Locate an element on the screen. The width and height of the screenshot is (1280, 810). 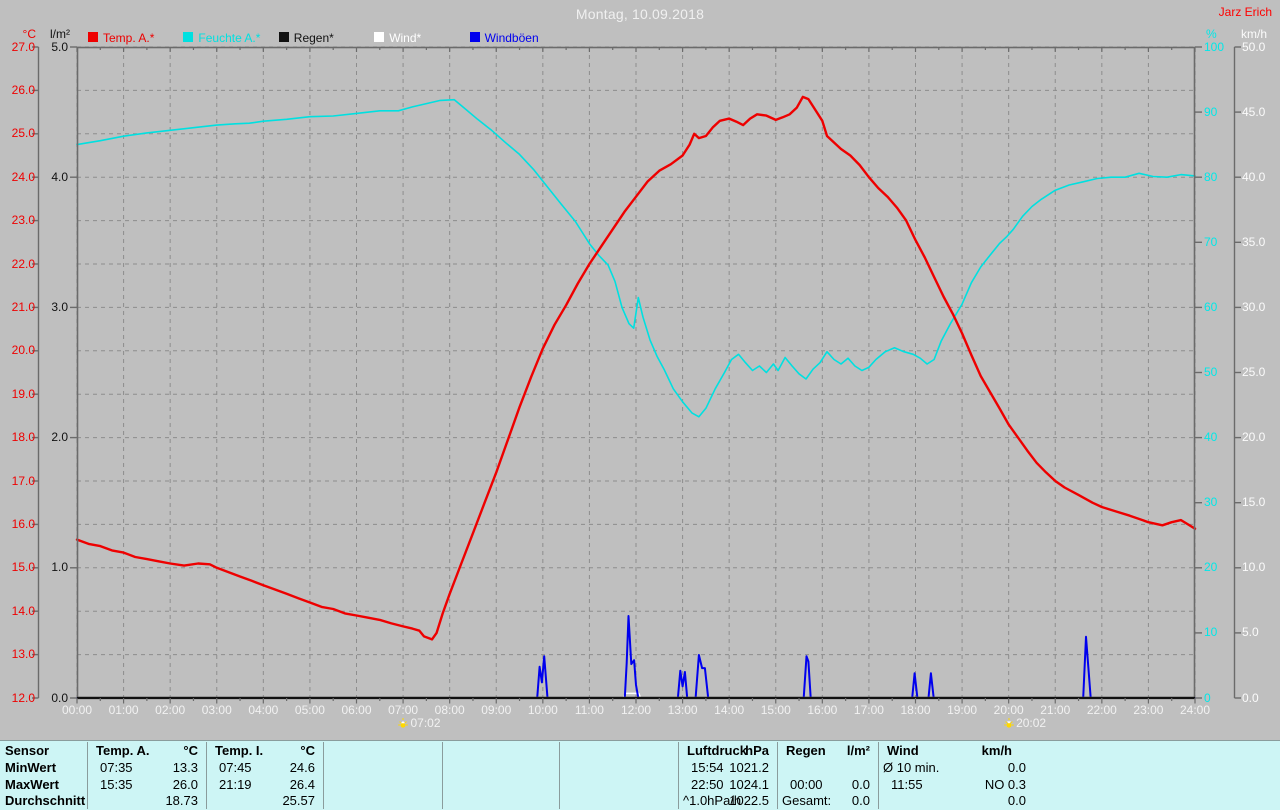
left-axis-unit-temp: °C is located at coordinates (29, 34).